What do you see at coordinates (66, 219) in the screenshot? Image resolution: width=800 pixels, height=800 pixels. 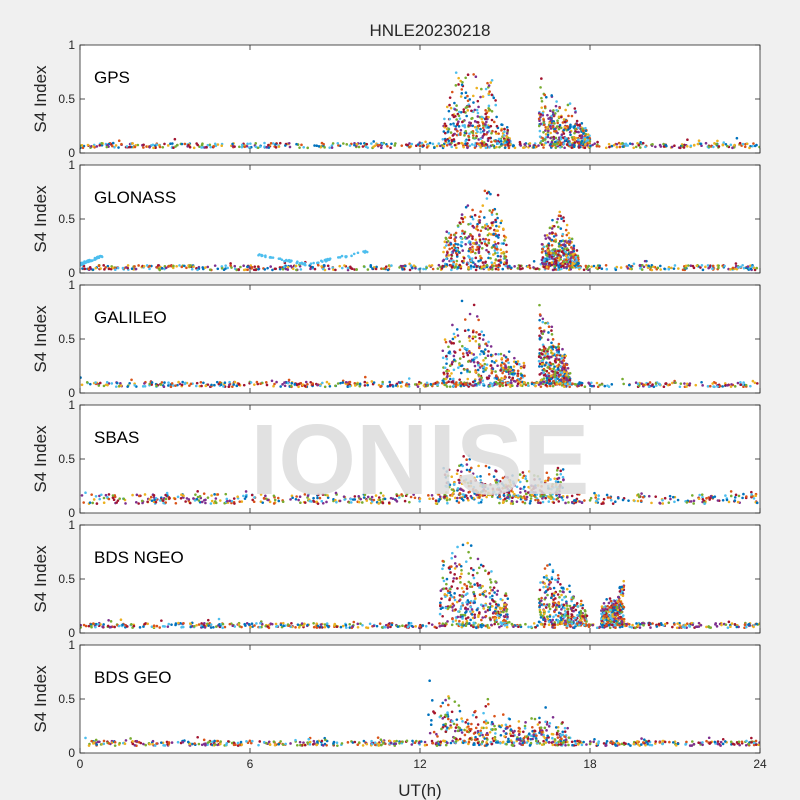 I see `y-tick-label: 0.5` at bounding box center [66, 219].